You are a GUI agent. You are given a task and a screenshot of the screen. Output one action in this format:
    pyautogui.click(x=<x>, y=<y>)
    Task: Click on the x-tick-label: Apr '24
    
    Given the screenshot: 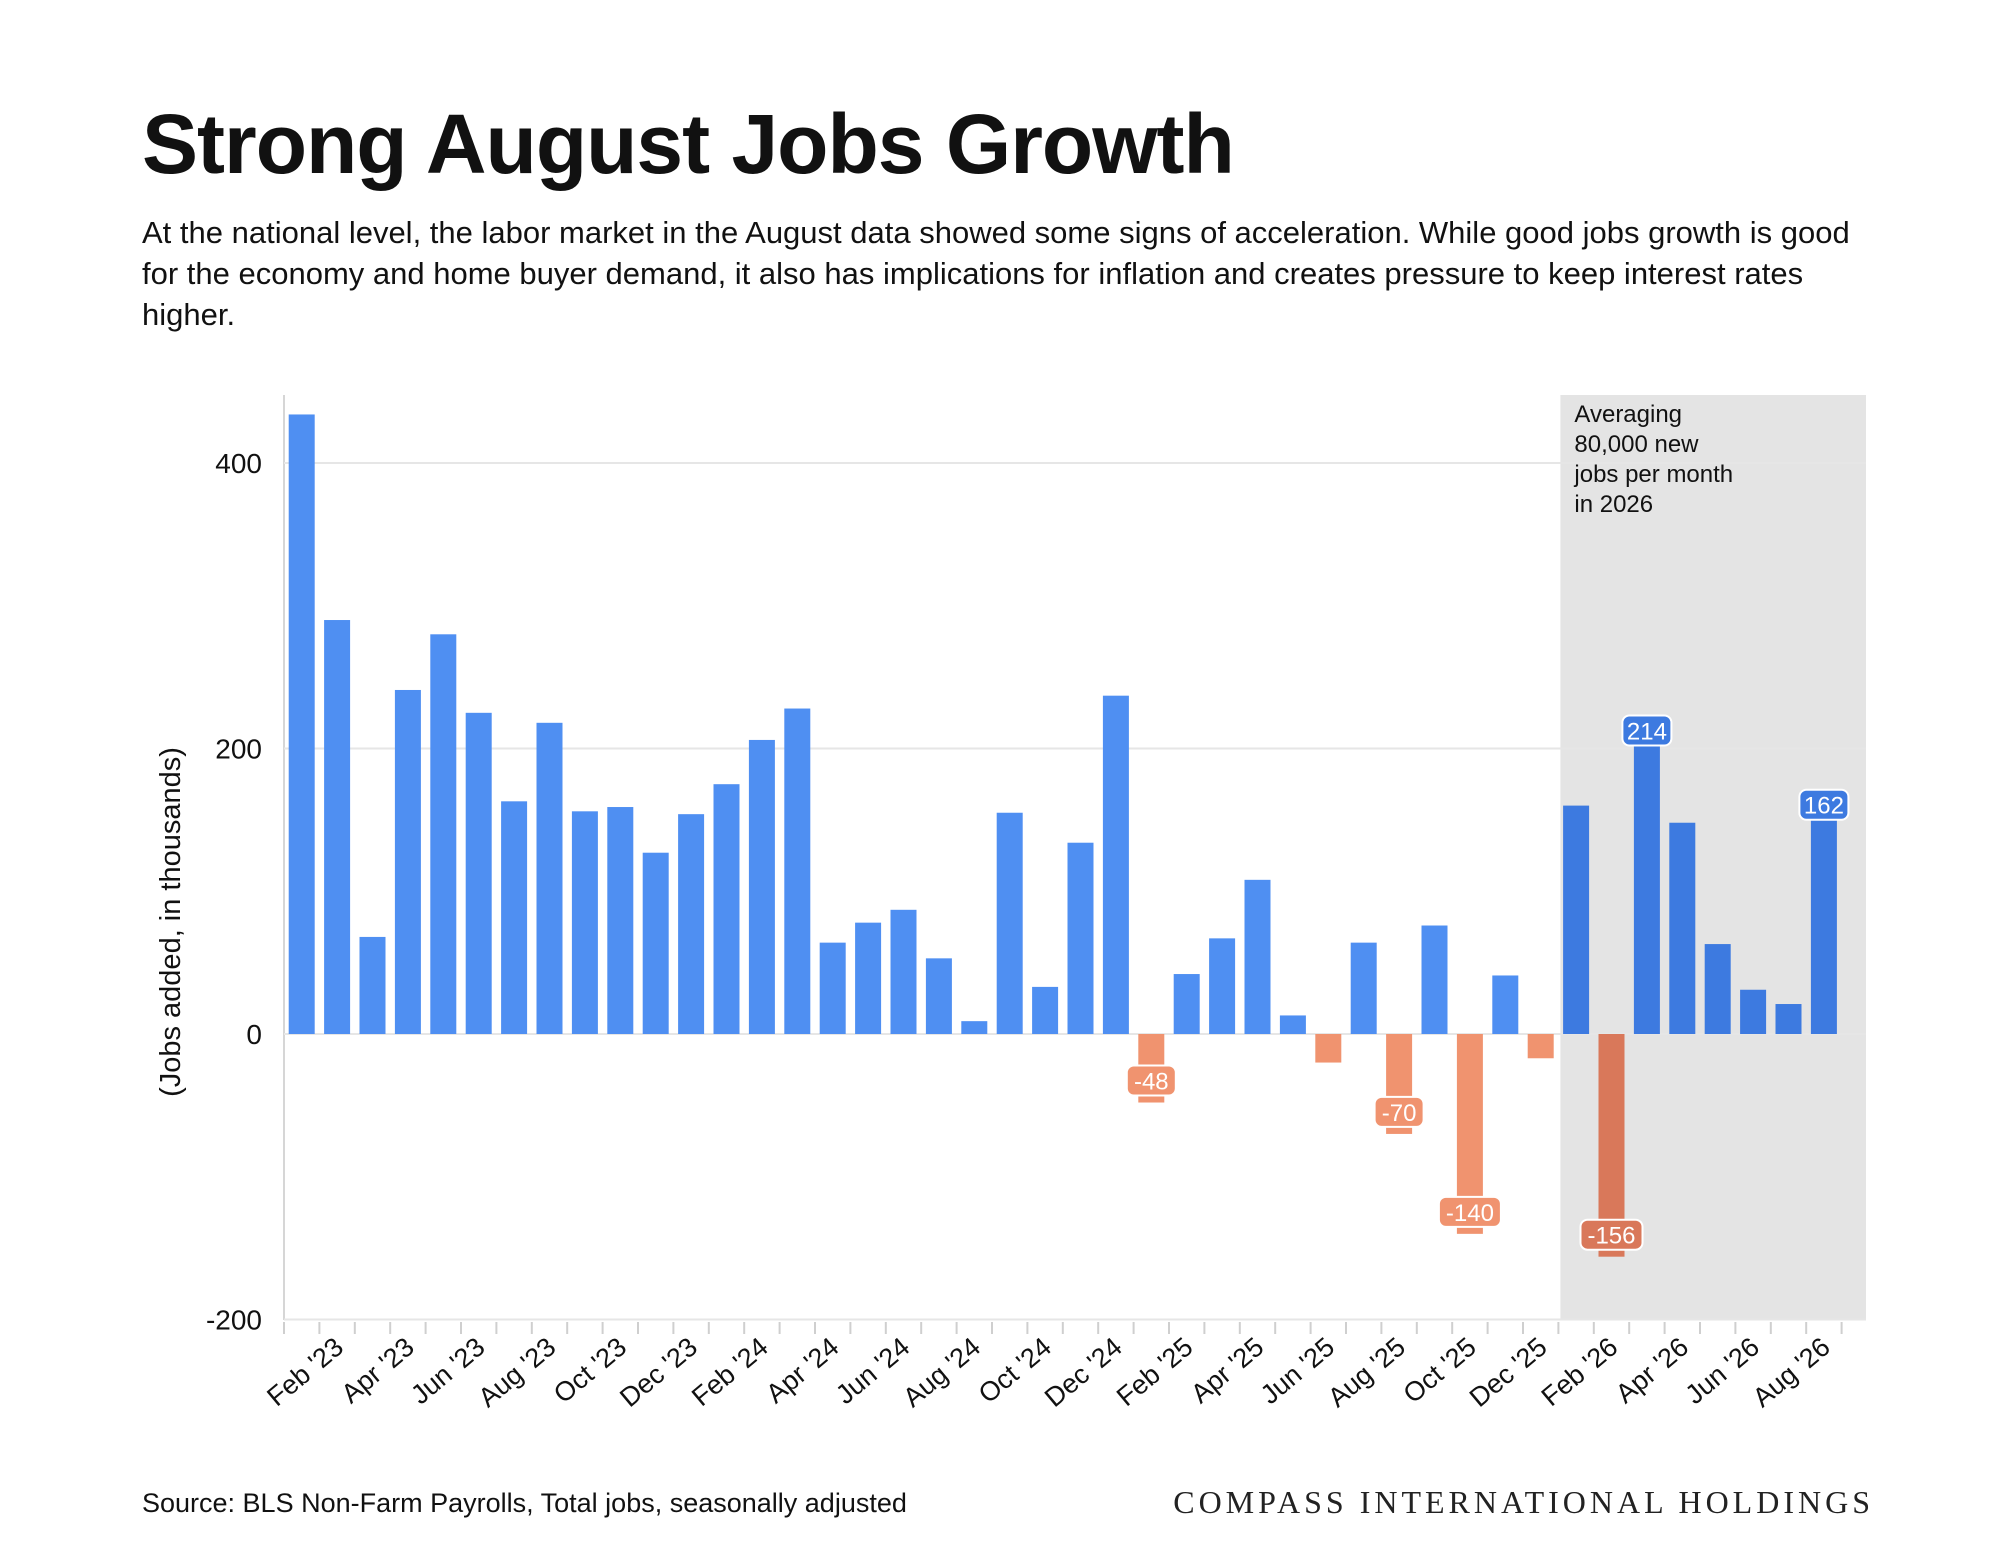 What is the action you would take?
    pyautogui.click(x=802, y=1370)
    